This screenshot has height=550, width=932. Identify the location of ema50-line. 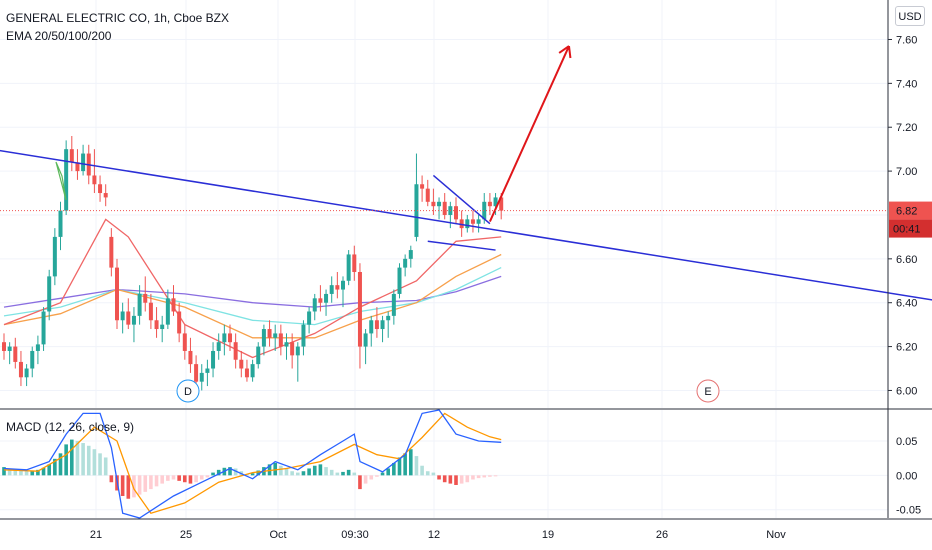
(252, 296).